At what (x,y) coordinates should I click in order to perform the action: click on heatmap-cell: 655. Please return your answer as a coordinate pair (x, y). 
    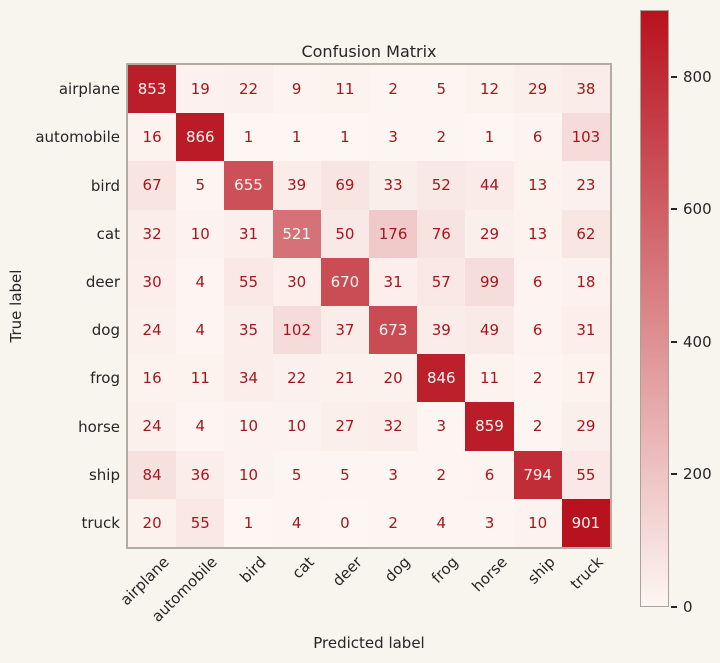
    Looking at the image, I should click on (248, 185).